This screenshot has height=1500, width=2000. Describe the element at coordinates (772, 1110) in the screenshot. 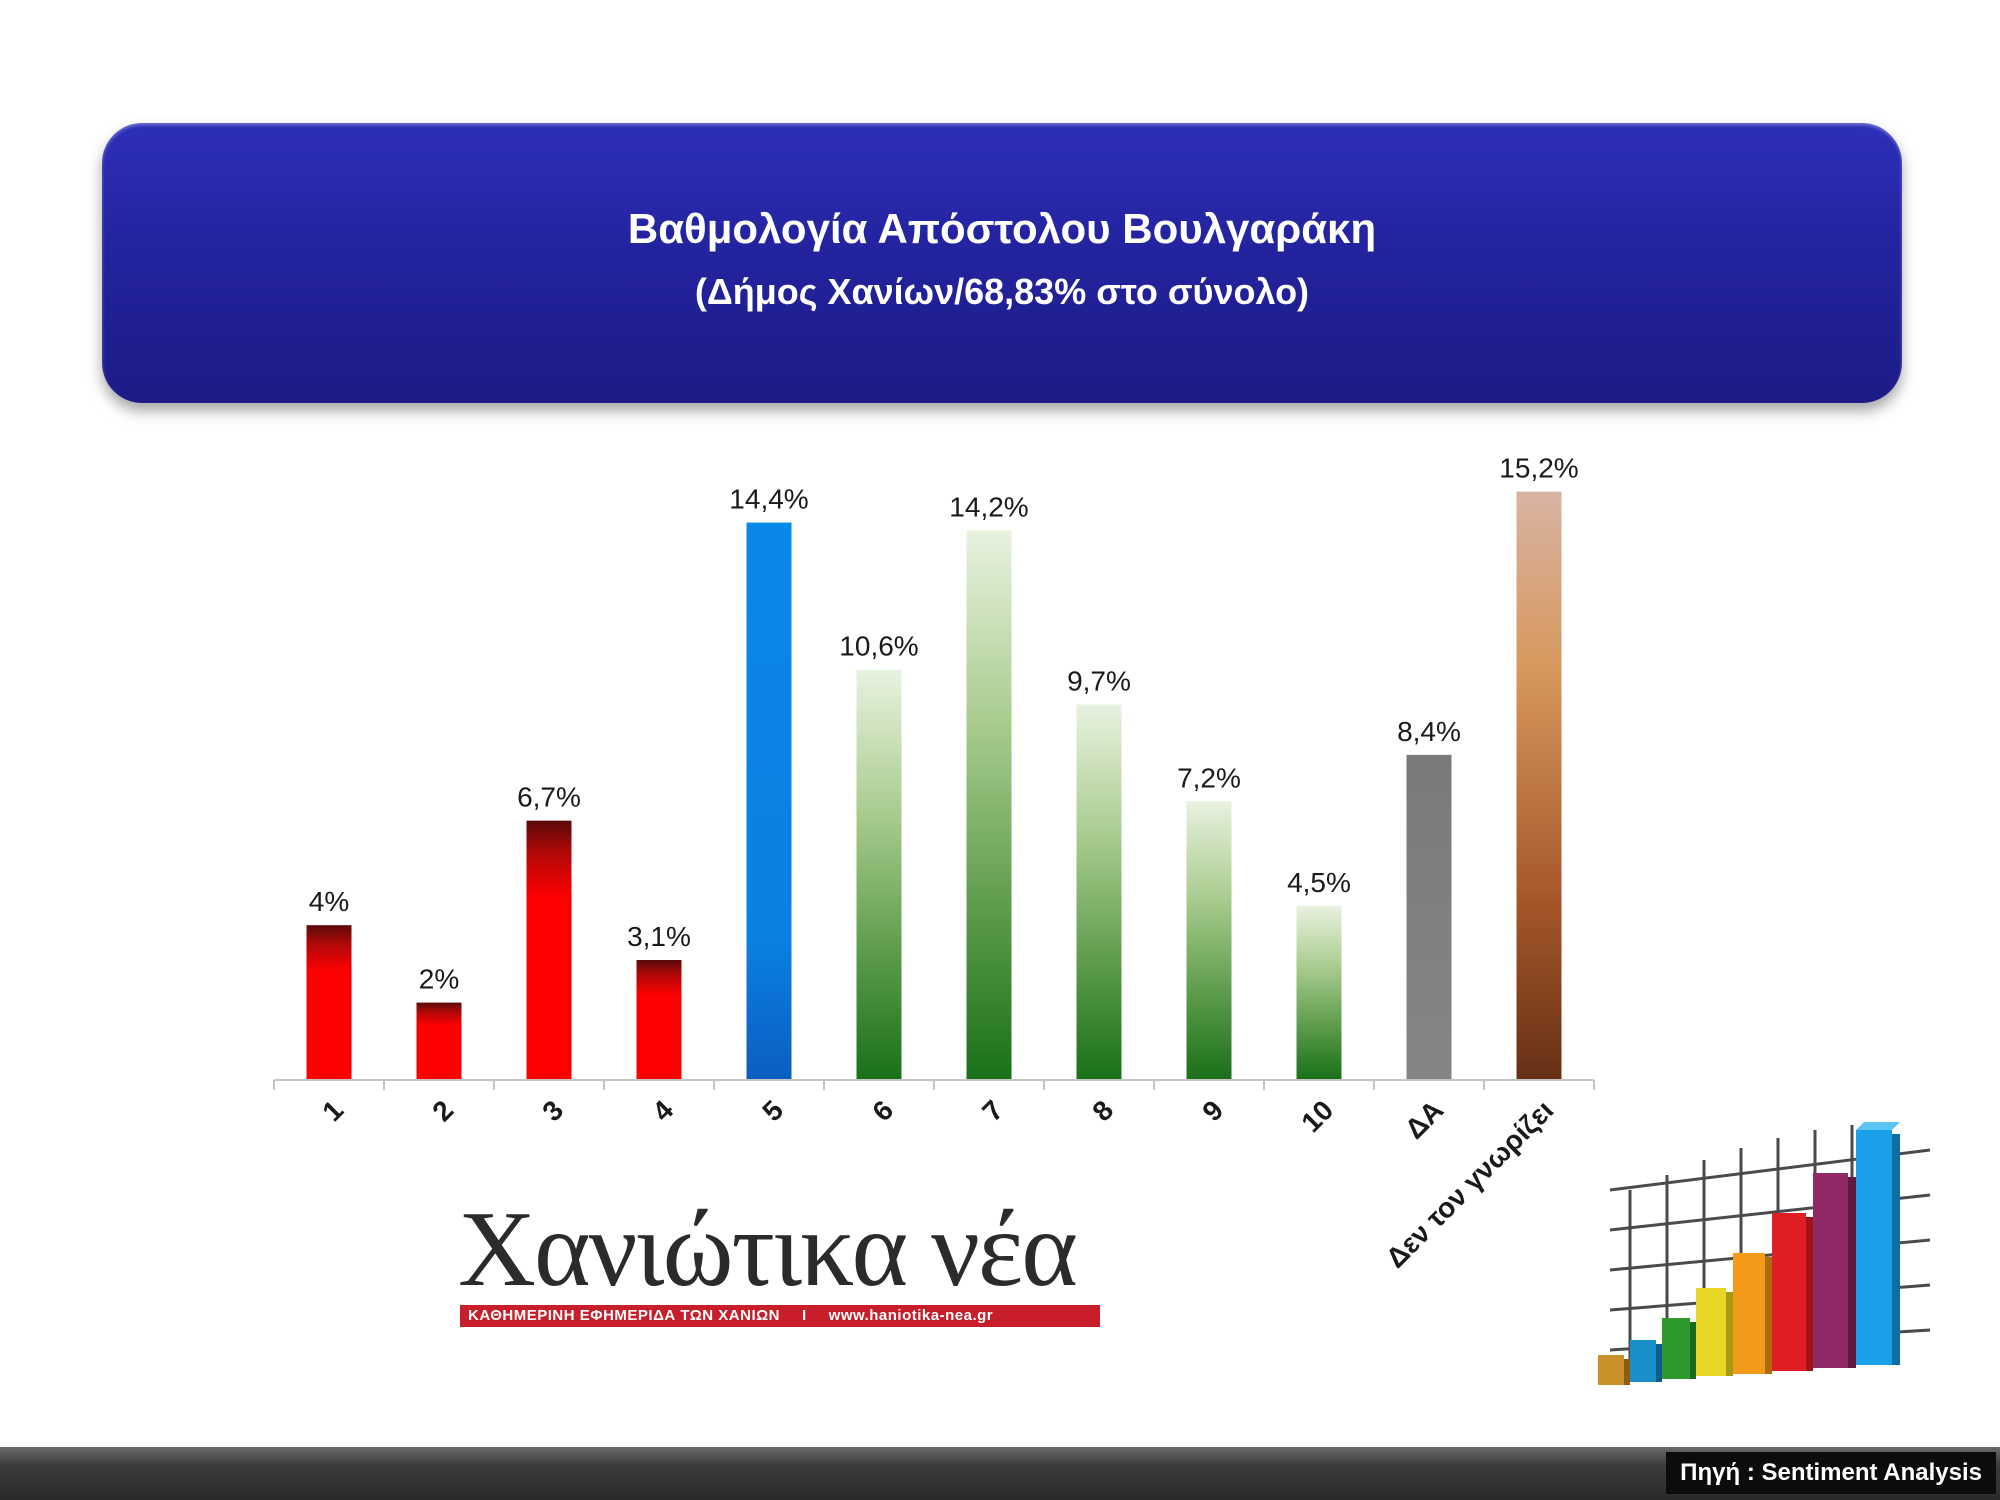

I see `category-label-5: 5` at that location.